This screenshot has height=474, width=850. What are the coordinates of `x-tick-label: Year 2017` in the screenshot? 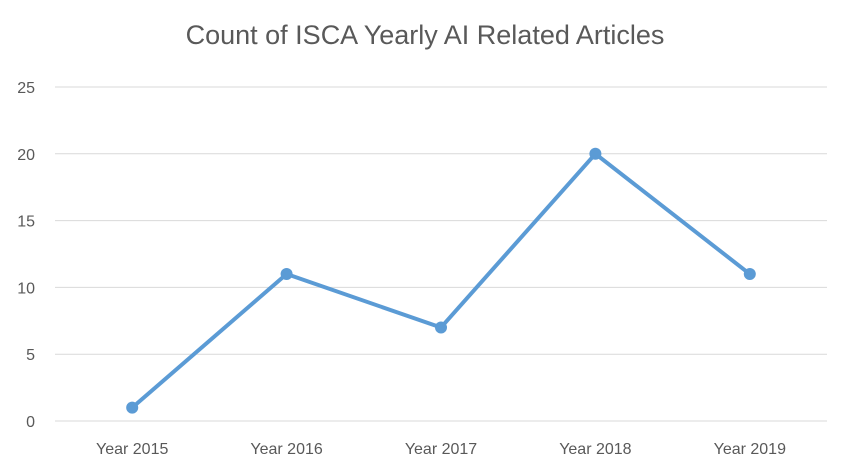 It's located at (441, 449).